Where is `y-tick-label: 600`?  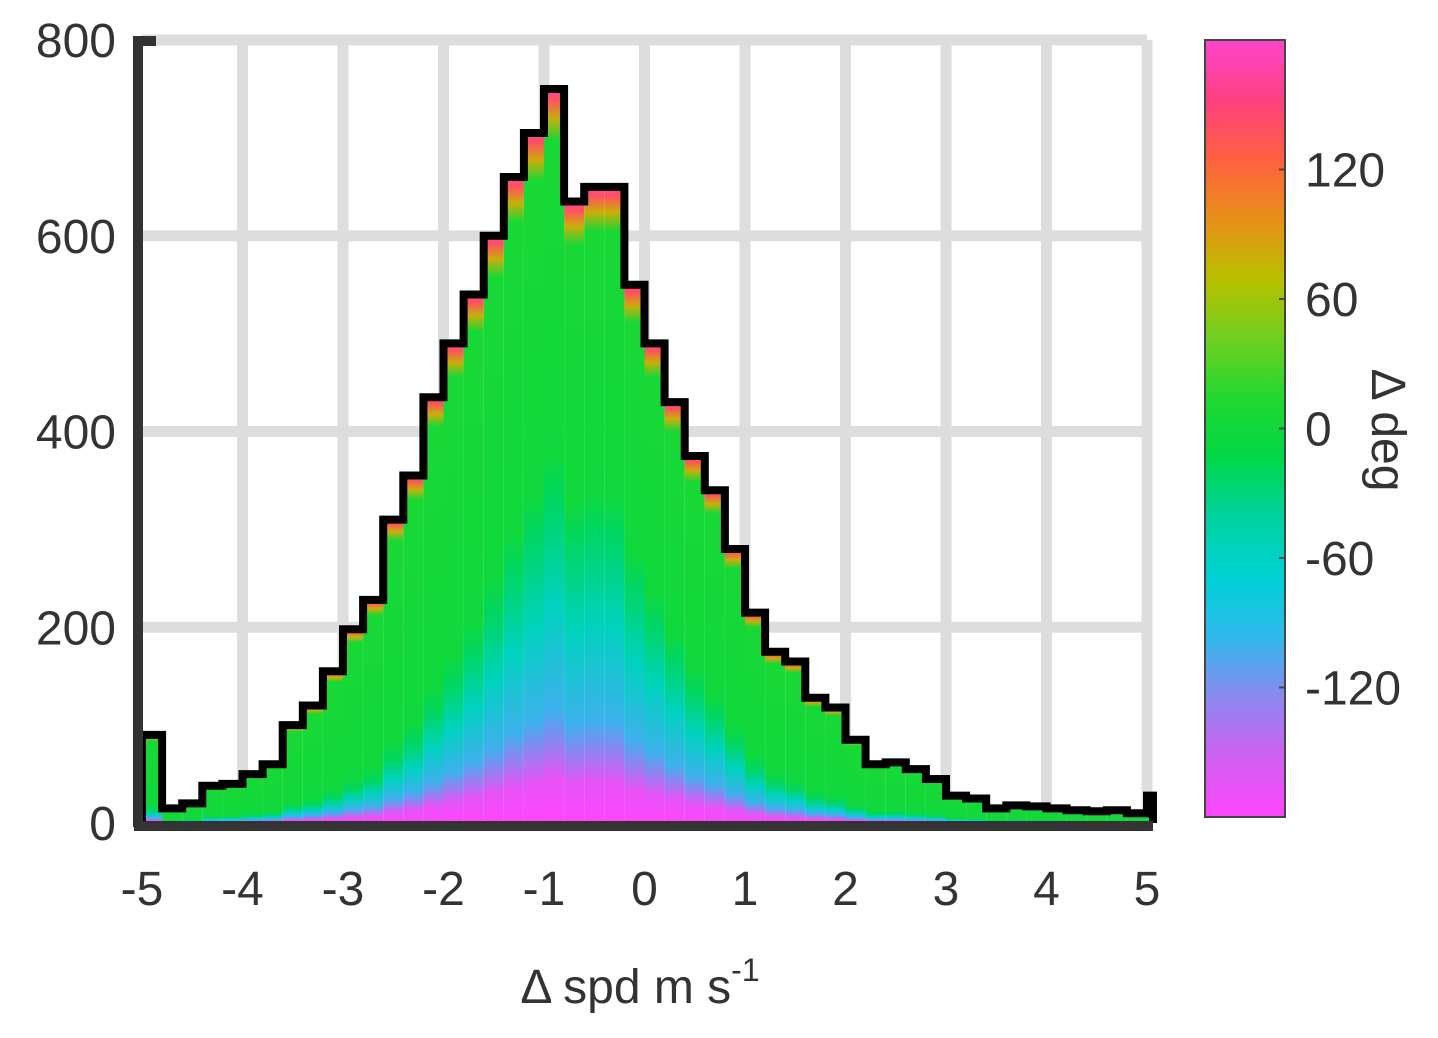 y-tick-label: 600 is located at coordinates (76, 237).